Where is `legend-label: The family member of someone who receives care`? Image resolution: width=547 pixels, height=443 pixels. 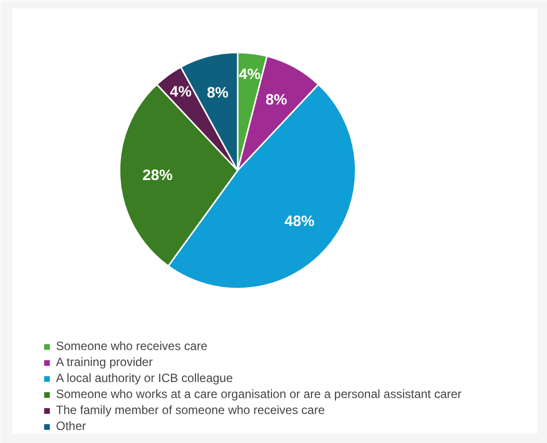 legend-label: The family member of someone who receives care is located at coordinates (190, 410).